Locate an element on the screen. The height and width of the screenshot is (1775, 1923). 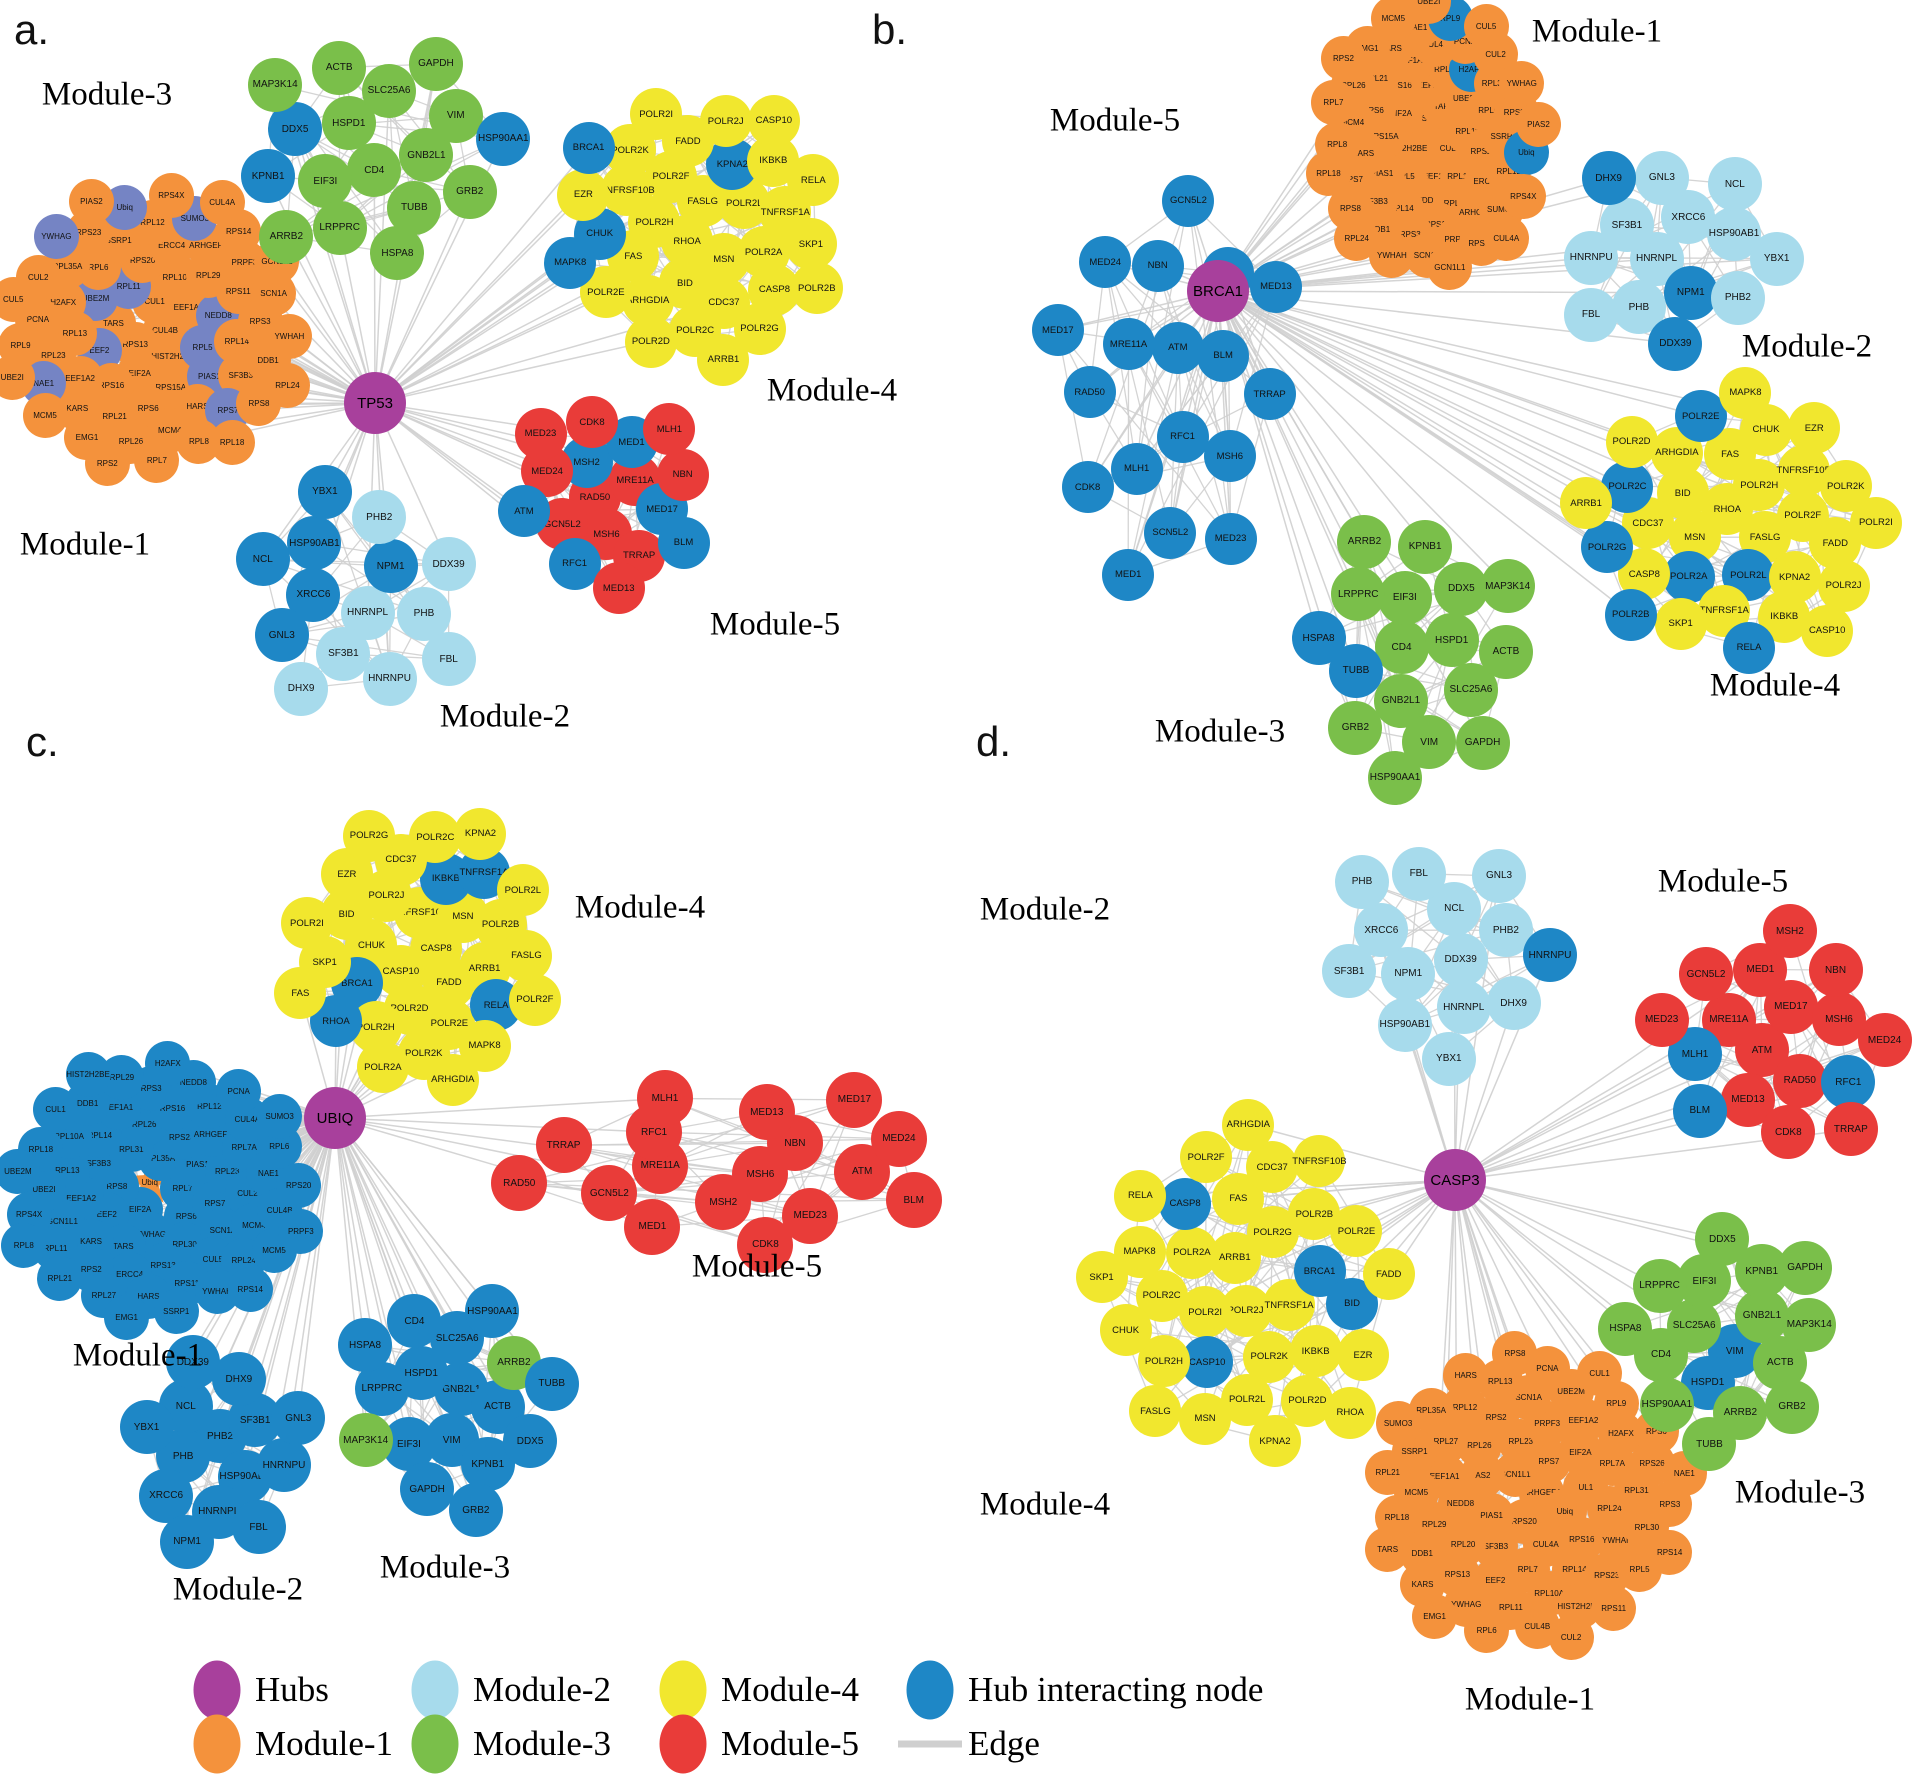
node-MSH6: MSH6 is located at coordinates (1838, 1019).